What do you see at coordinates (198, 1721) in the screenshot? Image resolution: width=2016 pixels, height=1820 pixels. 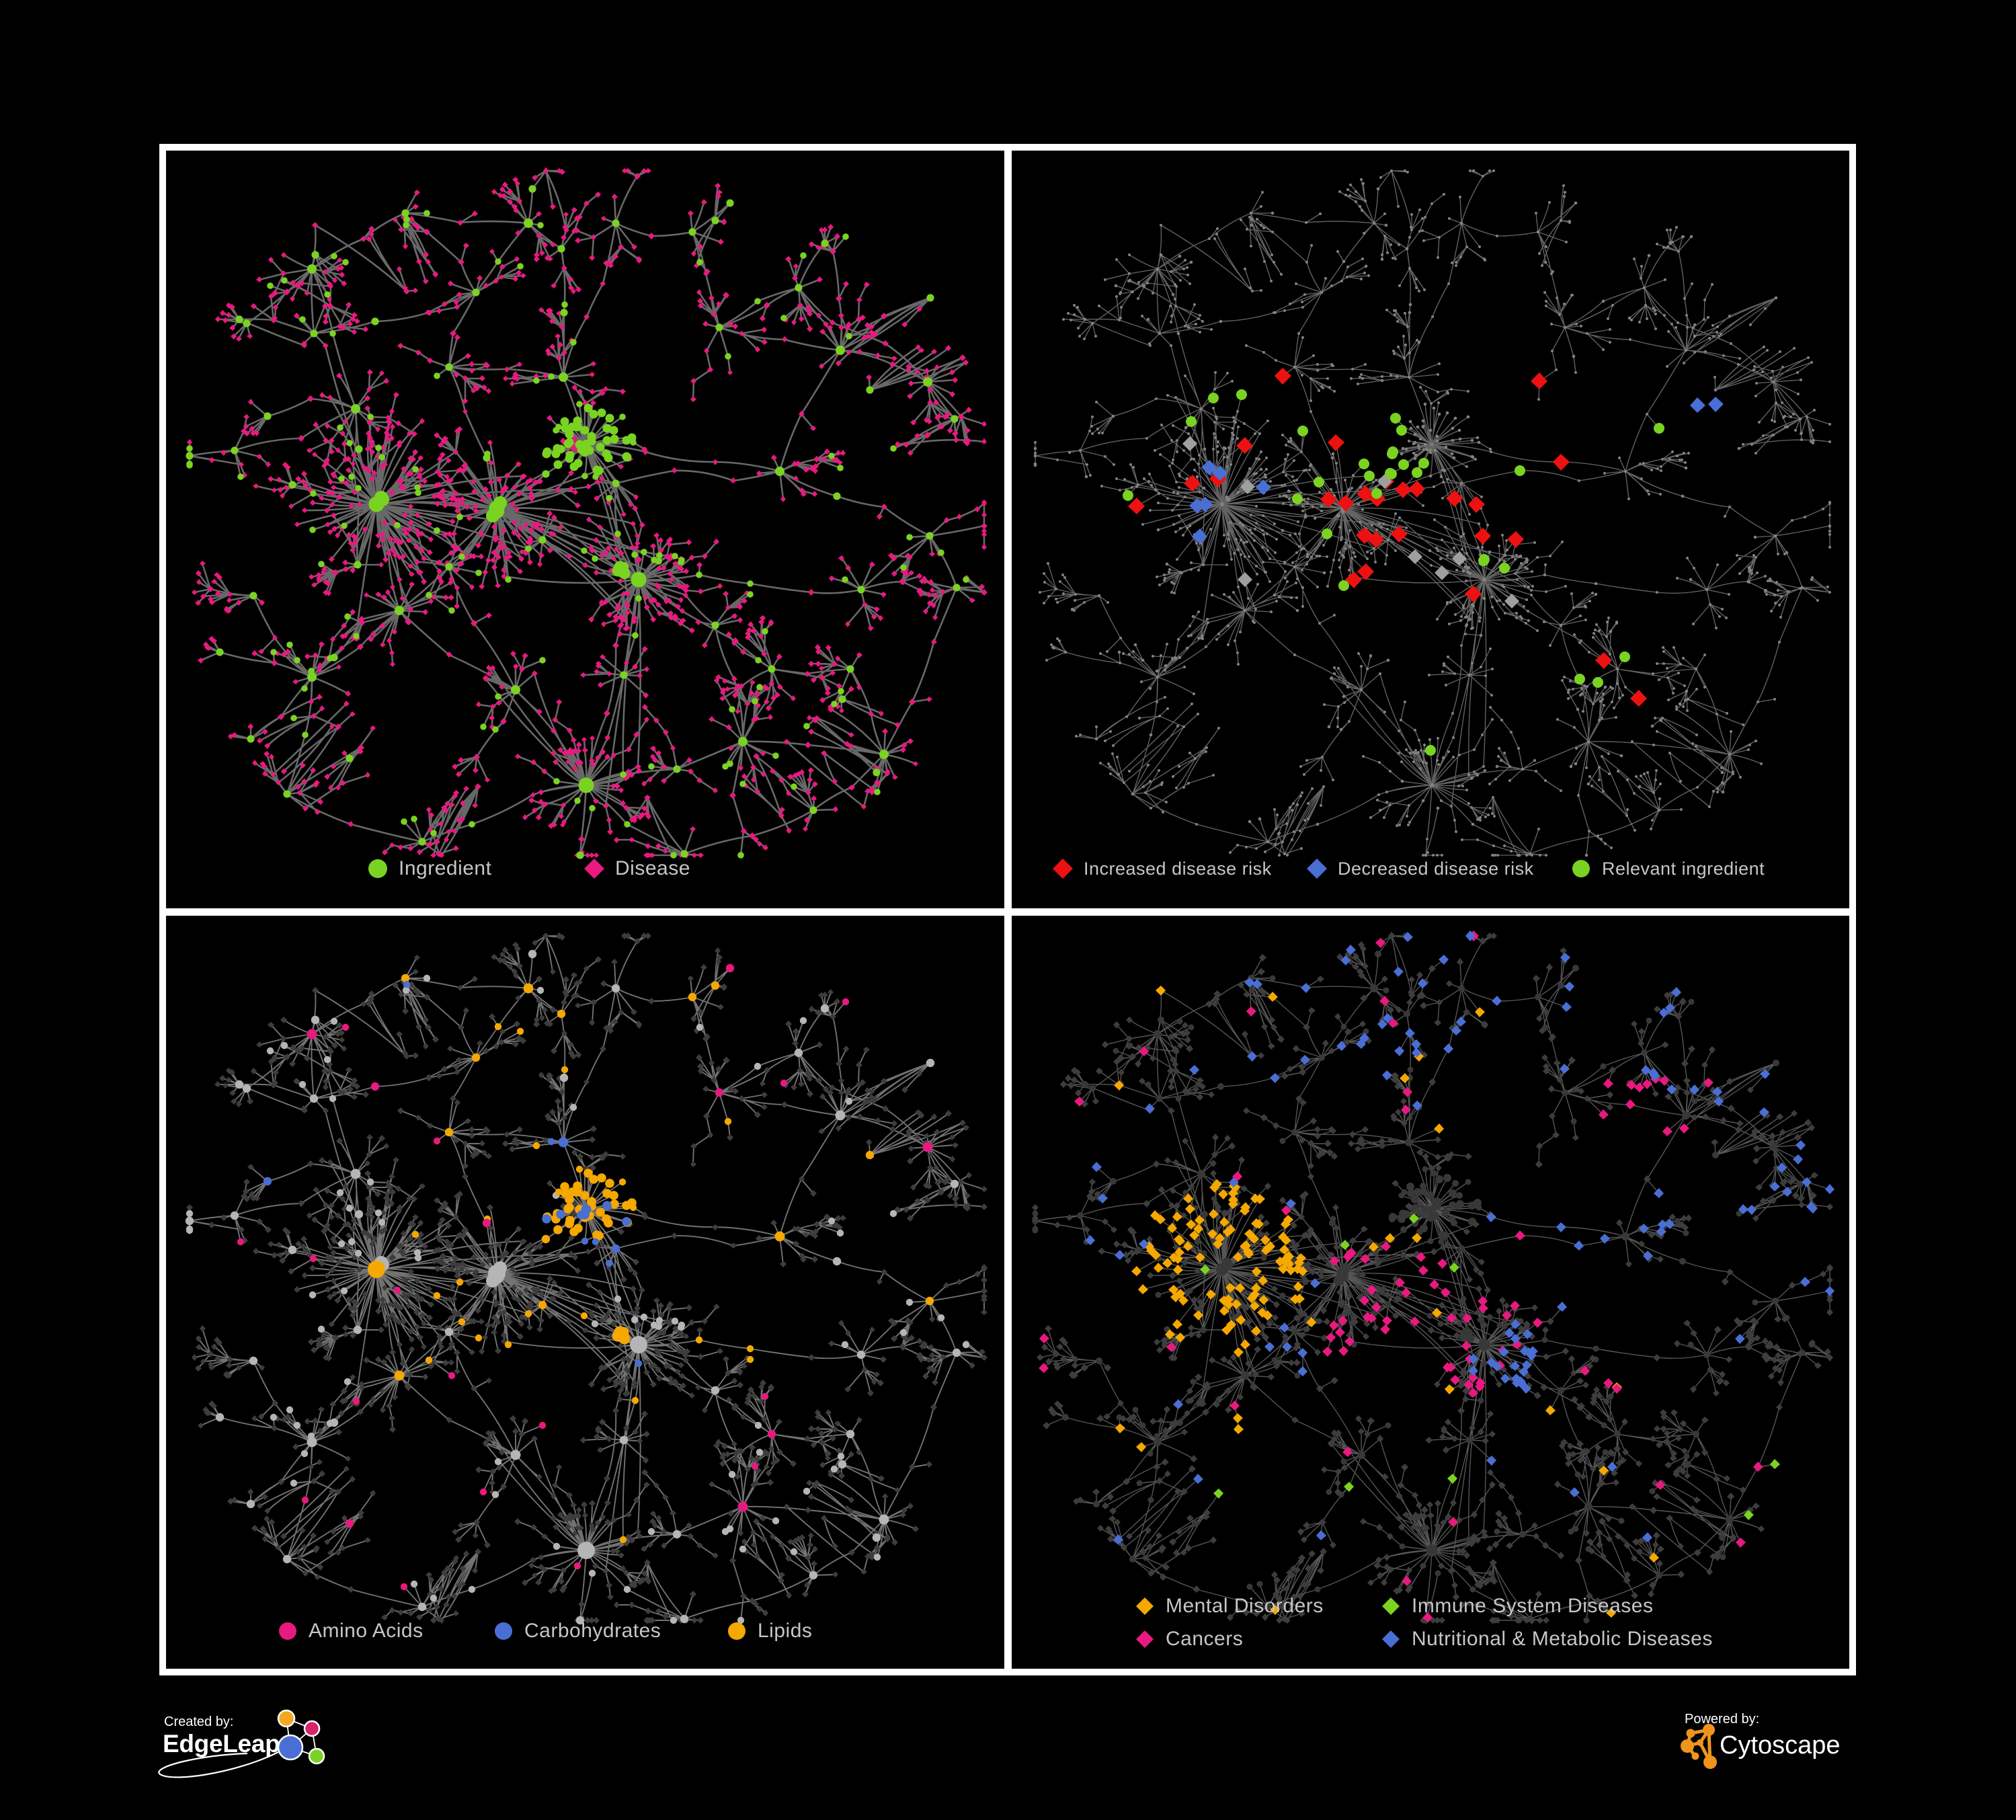 I see `svg-text: Created by:` at bounding box center [198, 1721].